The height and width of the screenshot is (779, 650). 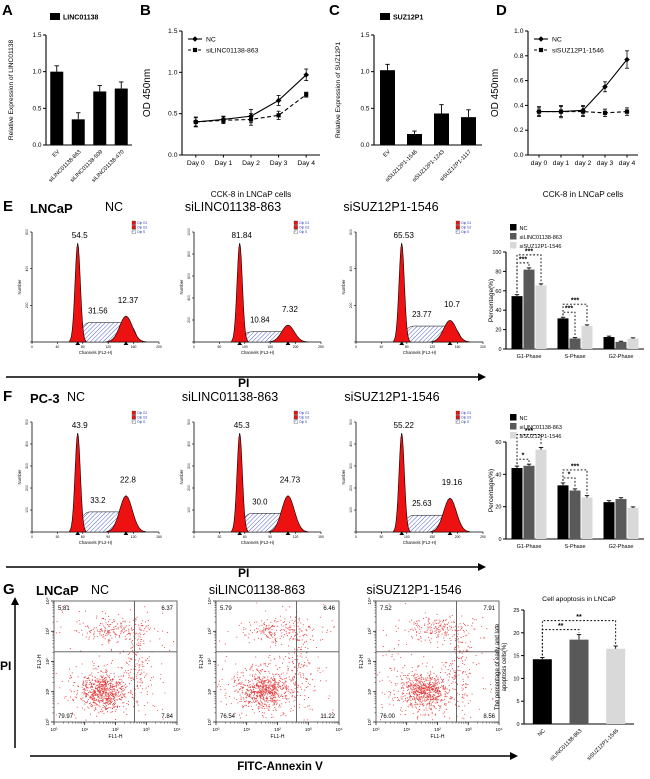 I want to click on svg-text: Day 1, so click(x=224, y=163).